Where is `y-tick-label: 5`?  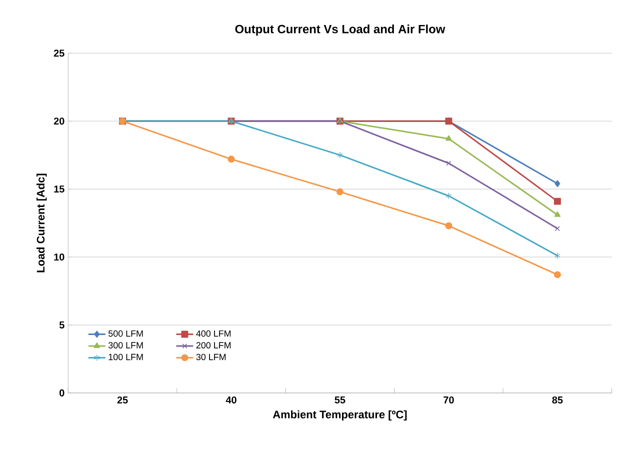
y-tick-label: 5 is located at coordinates (61, 324).